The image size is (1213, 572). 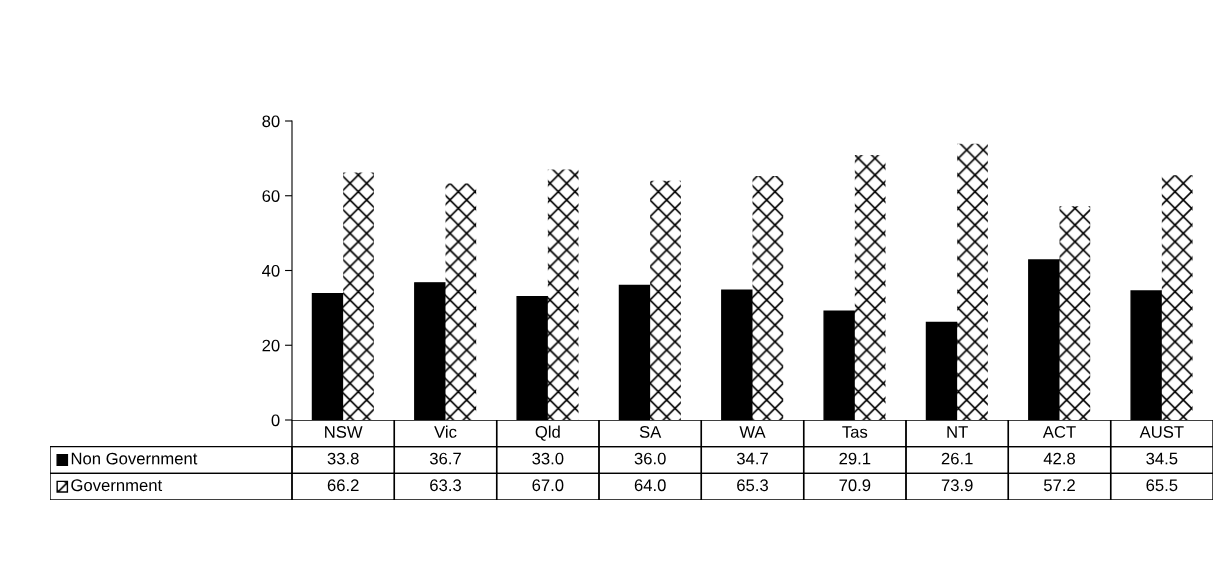 I want to click on legend-label: Government, so click(x=117, y=485).